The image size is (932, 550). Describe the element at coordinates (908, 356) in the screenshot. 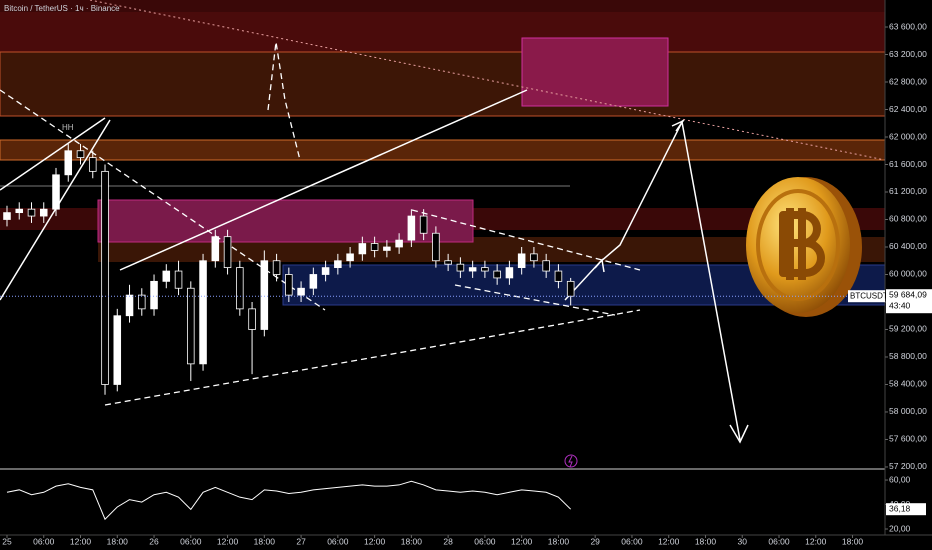

I see `y-tick-label: 58 800,00` at that location.